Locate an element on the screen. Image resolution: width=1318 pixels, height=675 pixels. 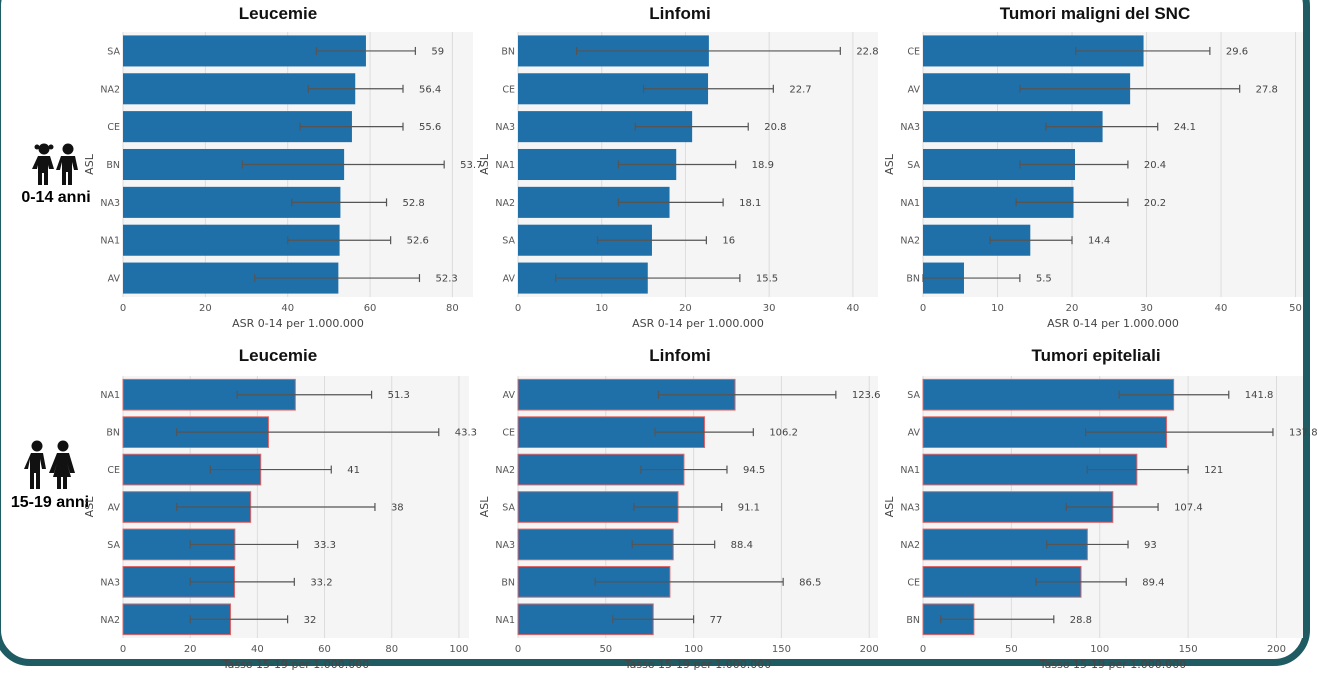
data-label: 33.2 is located at coordinates (321, 582).